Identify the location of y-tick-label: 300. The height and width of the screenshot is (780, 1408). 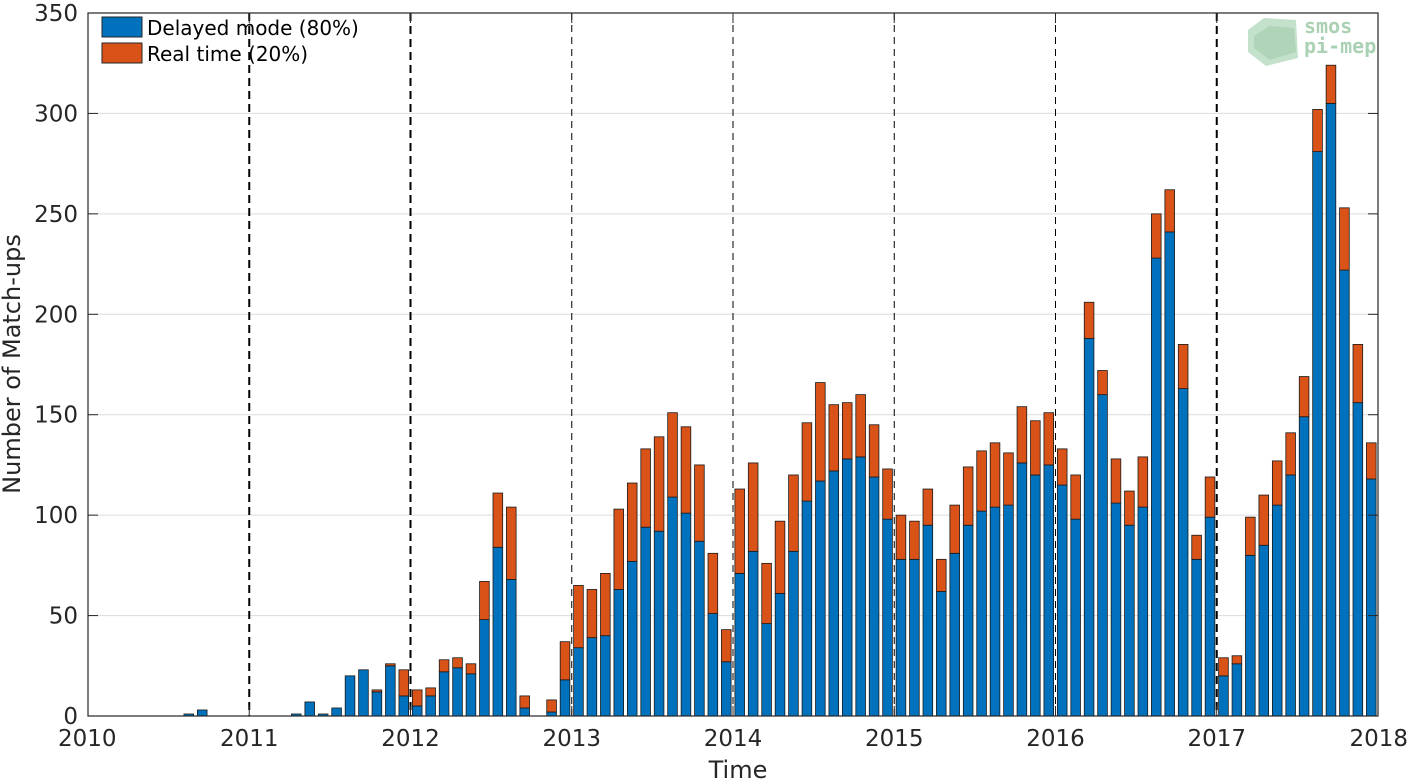
(56, 114).